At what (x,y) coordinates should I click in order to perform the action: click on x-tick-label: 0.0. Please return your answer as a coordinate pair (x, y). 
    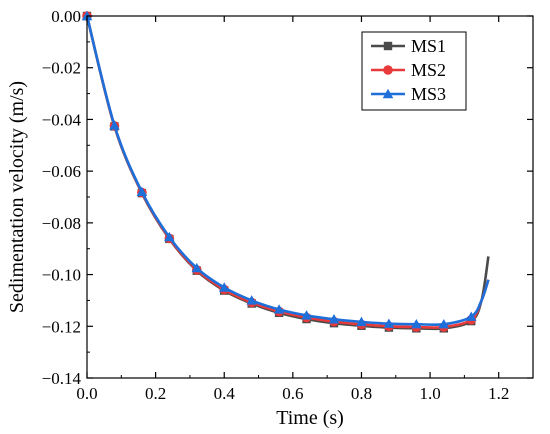
    Looking at the image, I should click on (86, 393).